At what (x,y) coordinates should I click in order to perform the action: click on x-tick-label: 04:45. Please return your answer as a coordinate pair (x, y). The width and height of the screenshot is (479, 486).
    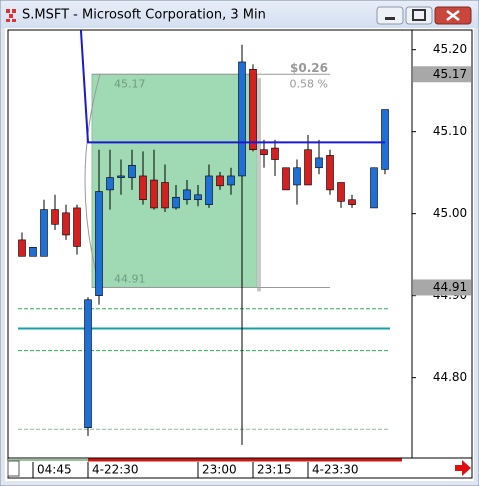
    Looking at the image, I should click on (54, 470).